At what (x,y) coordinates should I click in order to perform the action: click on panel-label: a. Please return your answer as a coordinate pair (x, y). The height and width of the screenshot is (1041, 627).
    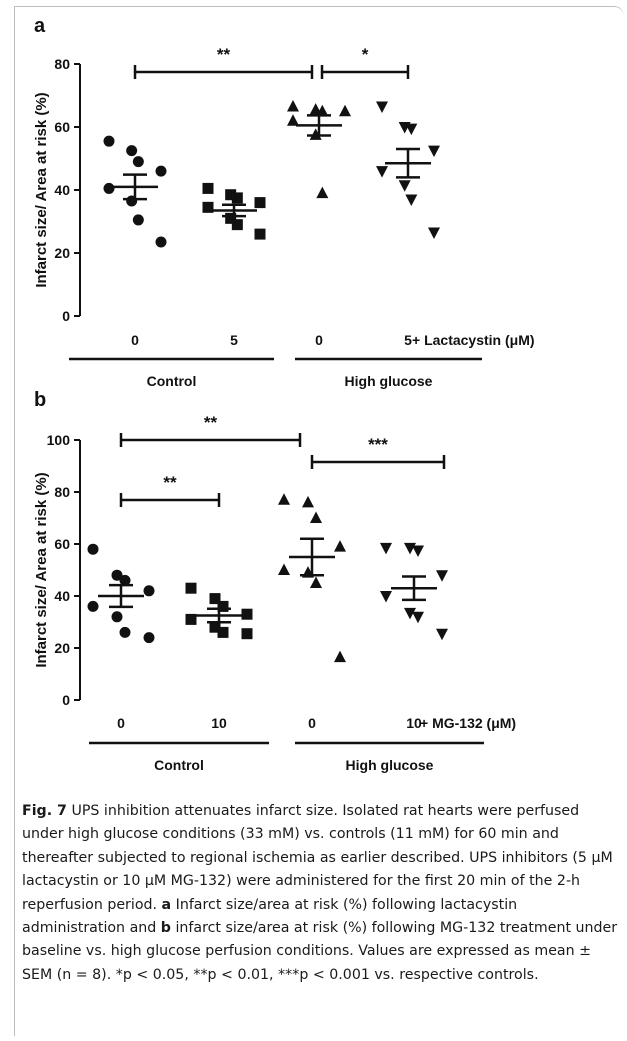
    Looking at the image, I should click on (40, 26).